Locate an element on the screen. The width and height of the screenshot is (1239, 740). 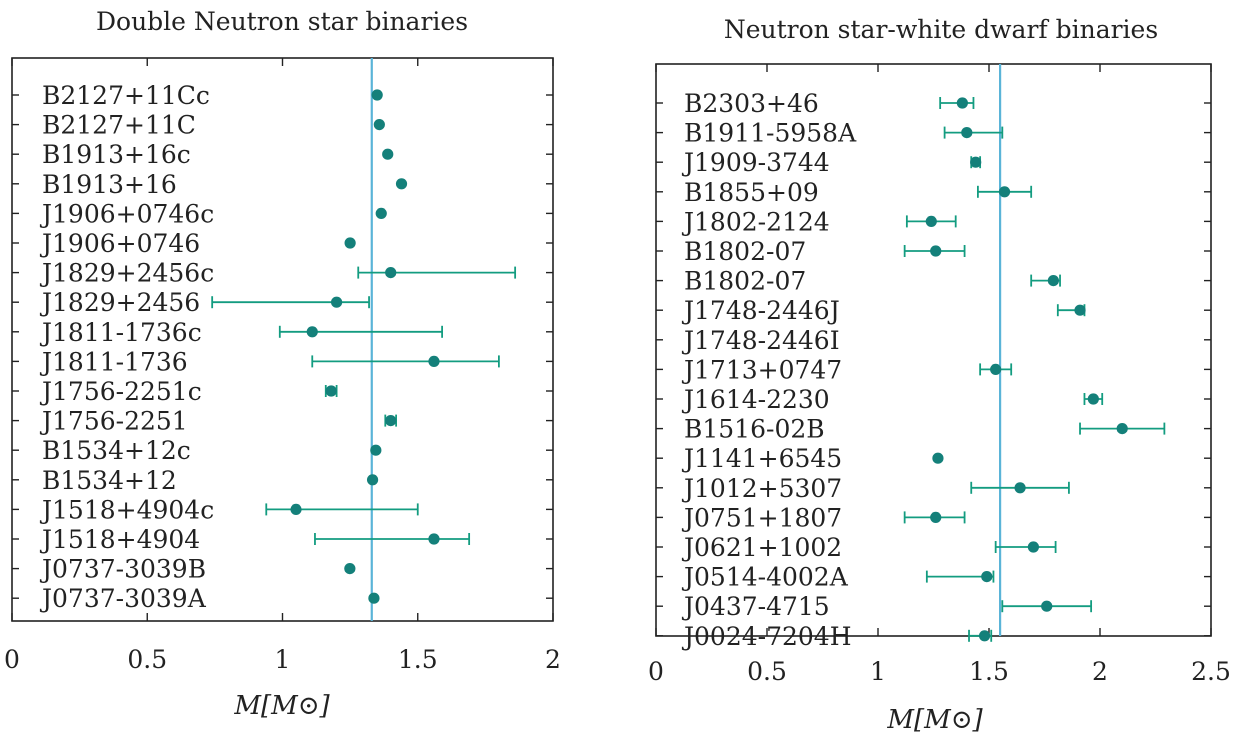
row-label: J1906+0746c is located at coordinates (126, 213).